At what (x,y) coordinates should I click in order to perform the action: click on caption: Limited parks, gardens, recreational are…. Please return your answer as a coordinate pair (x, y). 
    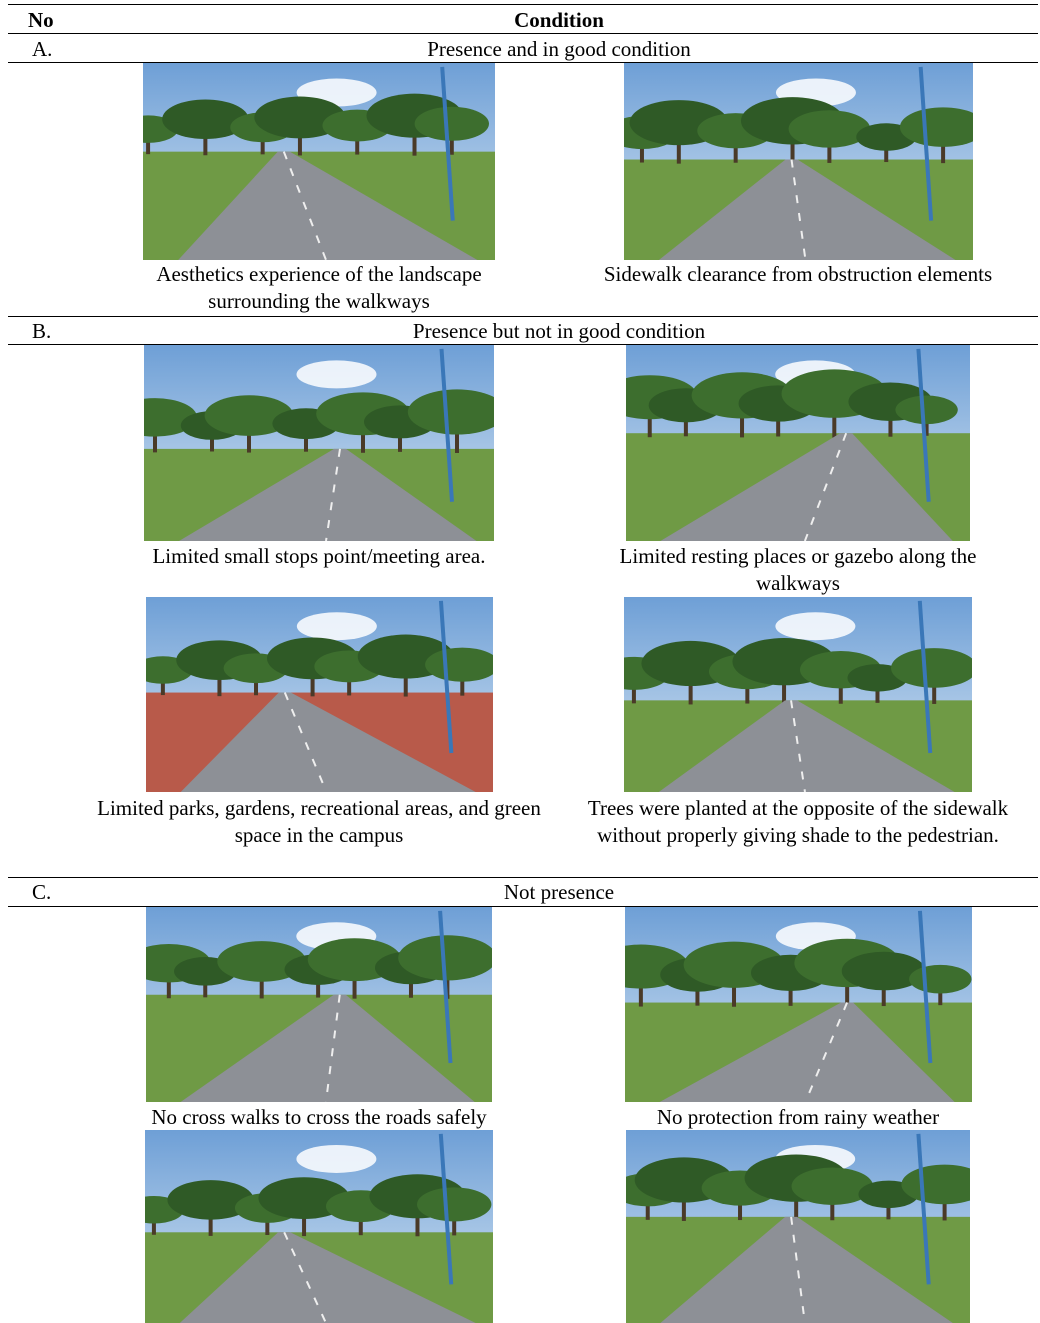
    Looking at the image, I should click on (319, 821).